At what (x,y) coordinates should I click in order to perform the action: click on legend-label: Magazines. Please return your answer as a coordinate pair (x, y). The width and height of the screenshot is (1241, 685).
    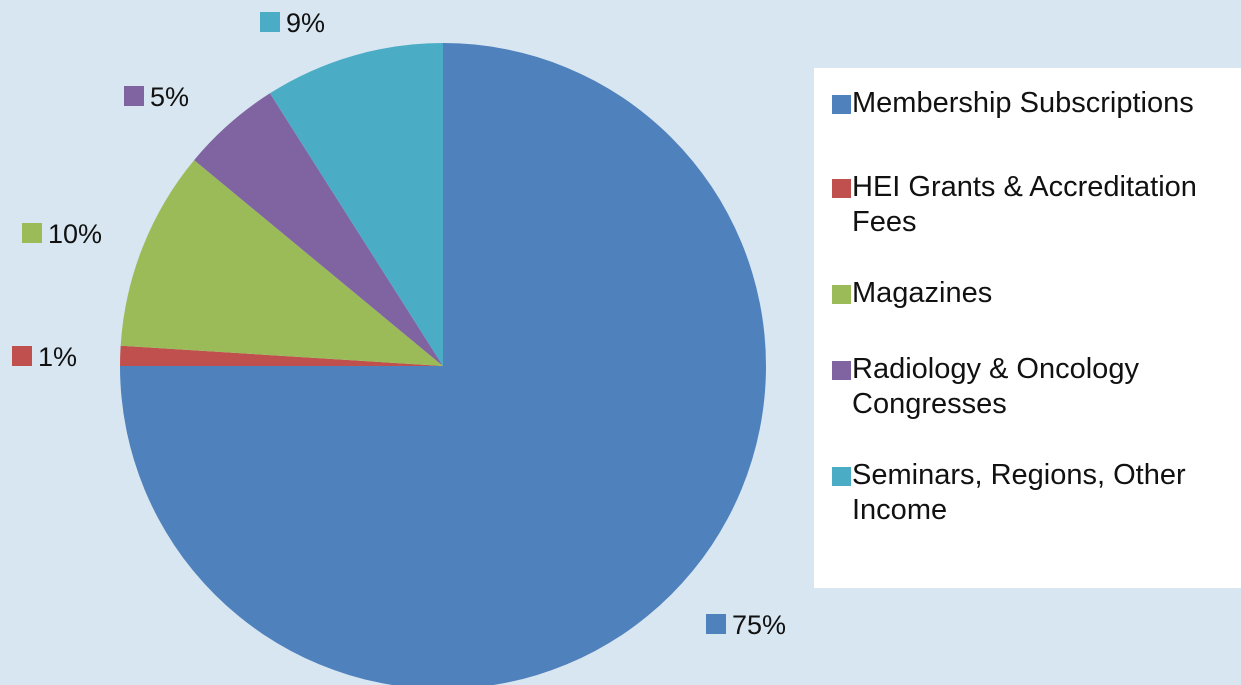
    Looking at the image, I should click on (922, 293).